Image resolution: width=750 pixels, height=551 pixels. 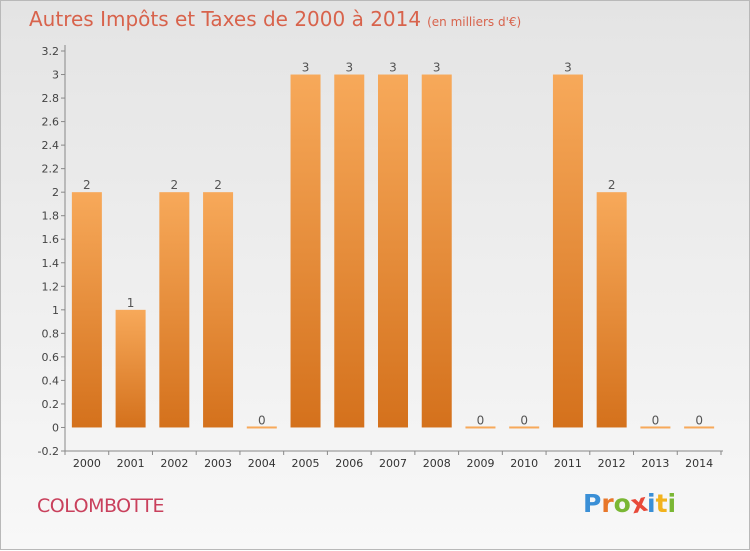 What do you see at coordinates (262, 463) in the screenshot?
I see `x-tick-label: 2004` at bounding box center [262, 463].